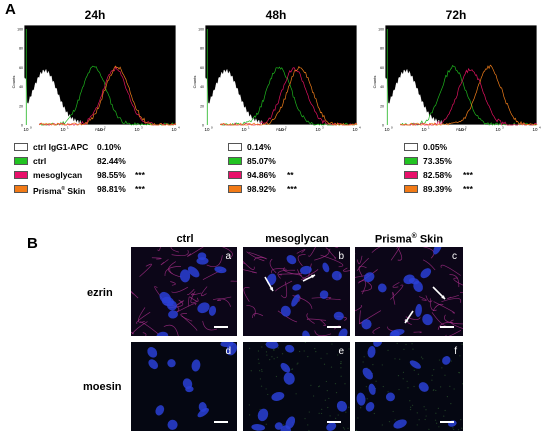  Describe the element at coordinates (297, 239) in the screenshot. I see `column-header-mesoglycan: mesoglycan` at that location.